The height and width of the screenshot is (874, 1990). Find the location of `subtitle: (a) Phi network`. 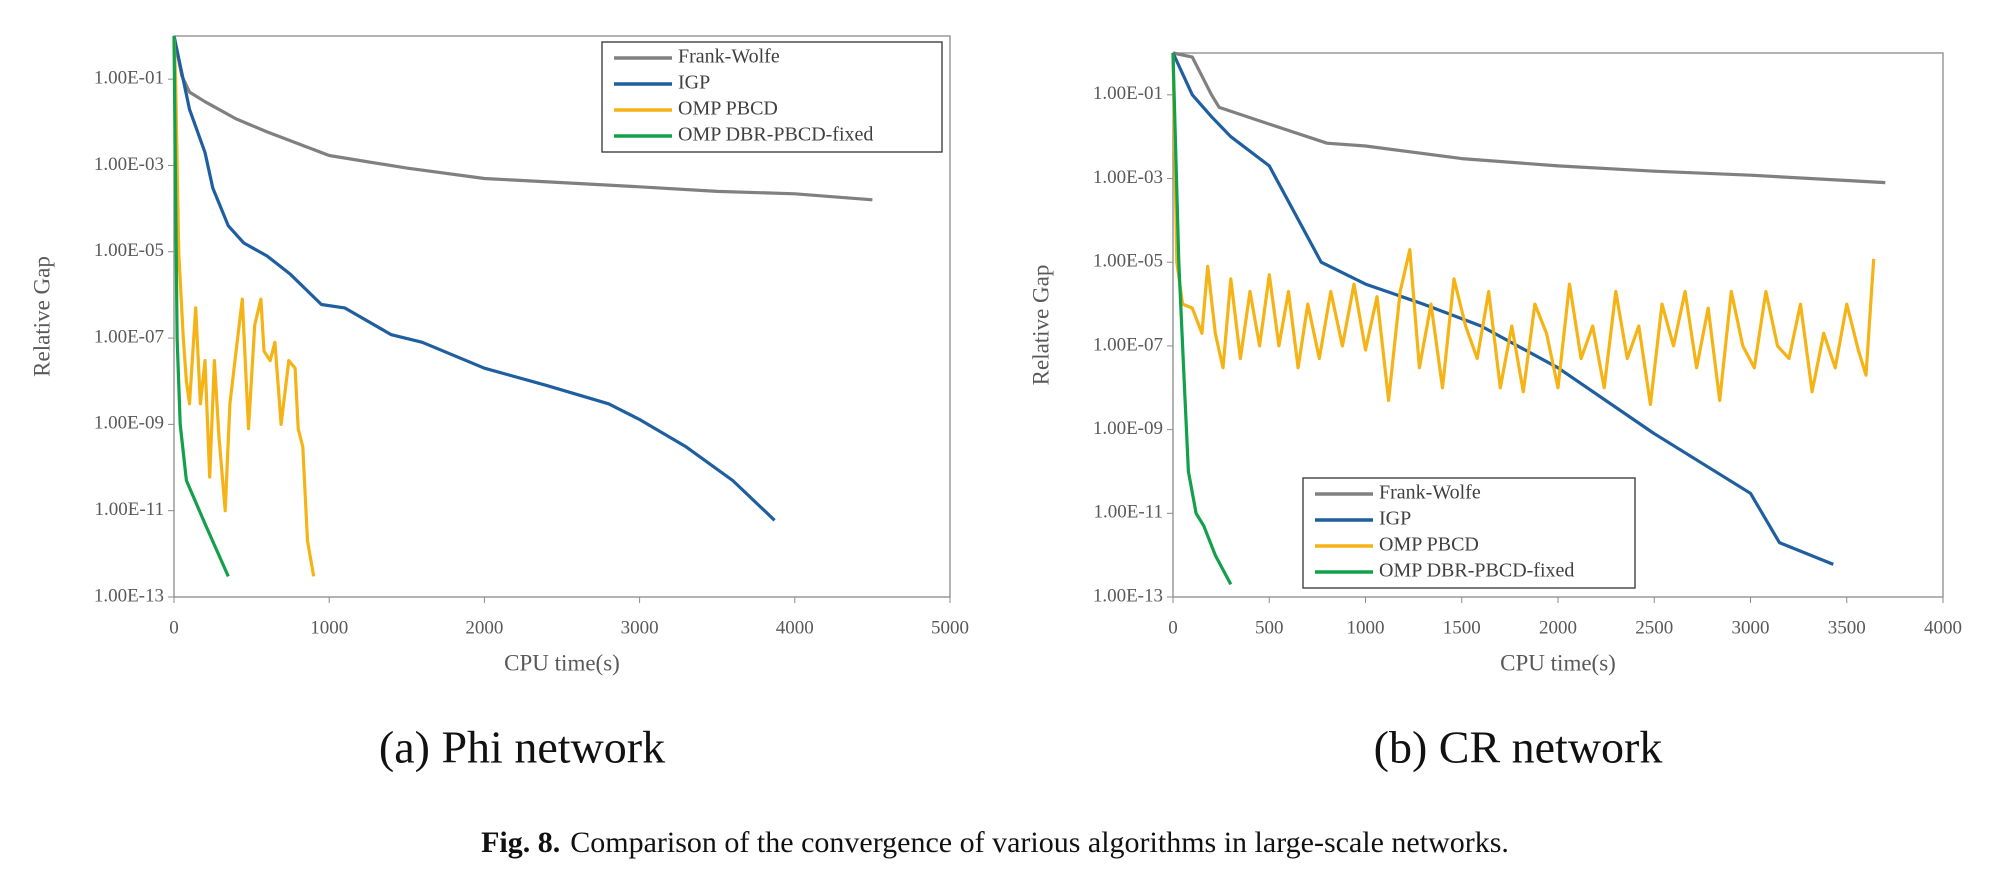

subtitle: (a) Phi network is located at coordinates (522, 747).